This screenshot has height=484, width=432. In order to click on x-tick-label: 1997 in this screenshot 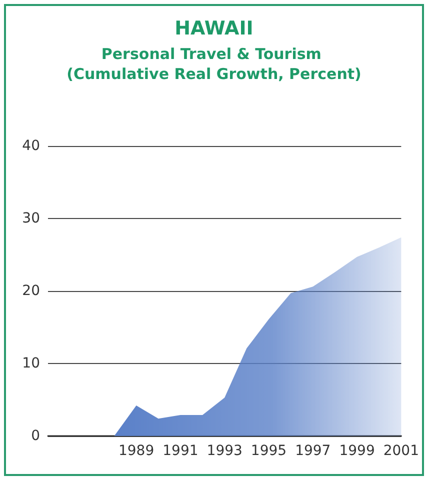, I will do `click(313, 451)`.